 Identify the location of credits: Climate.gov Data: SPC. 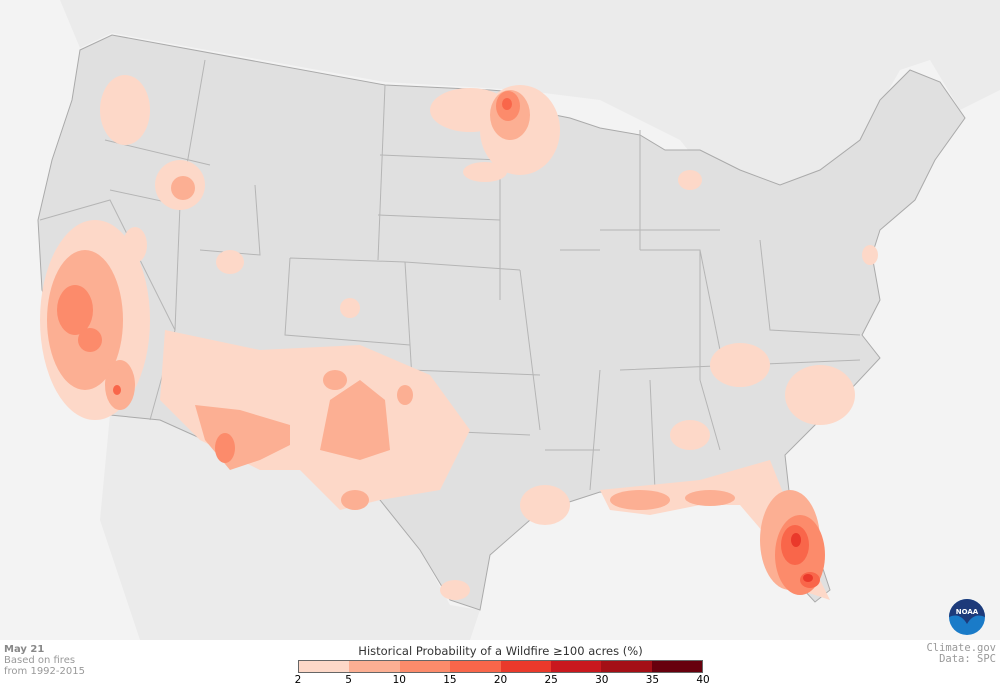
(961, 654).